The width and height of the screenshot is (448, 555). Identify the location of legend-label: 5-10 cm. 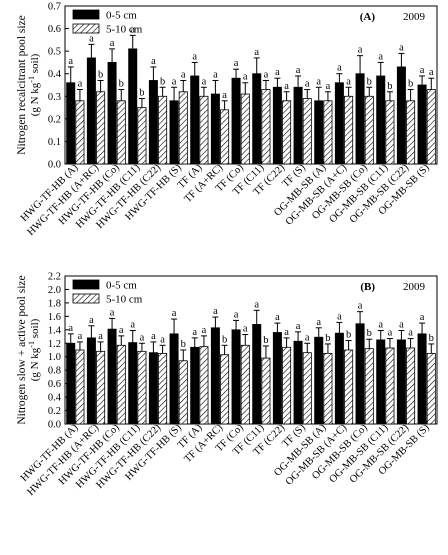
(124, 30).